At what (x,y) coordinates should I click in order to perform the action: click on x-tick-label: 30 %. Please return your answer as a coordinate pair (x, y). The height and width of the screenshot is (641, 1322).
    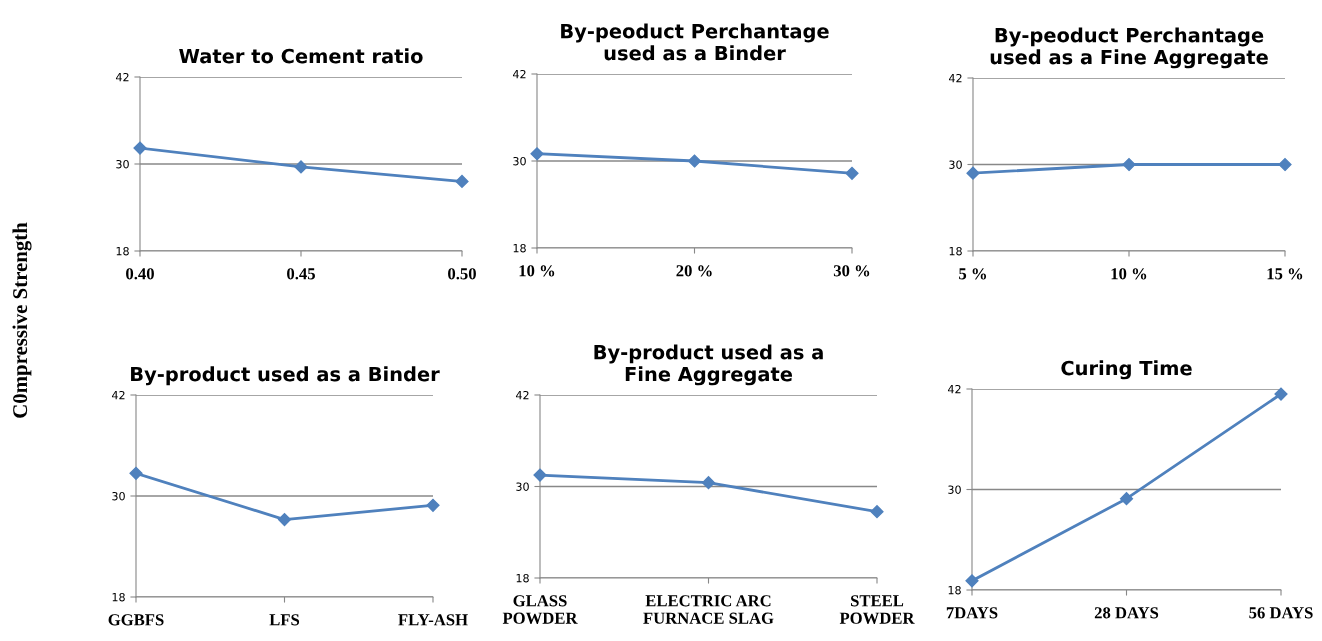
    Looking at the image, I should click on (851, 271).